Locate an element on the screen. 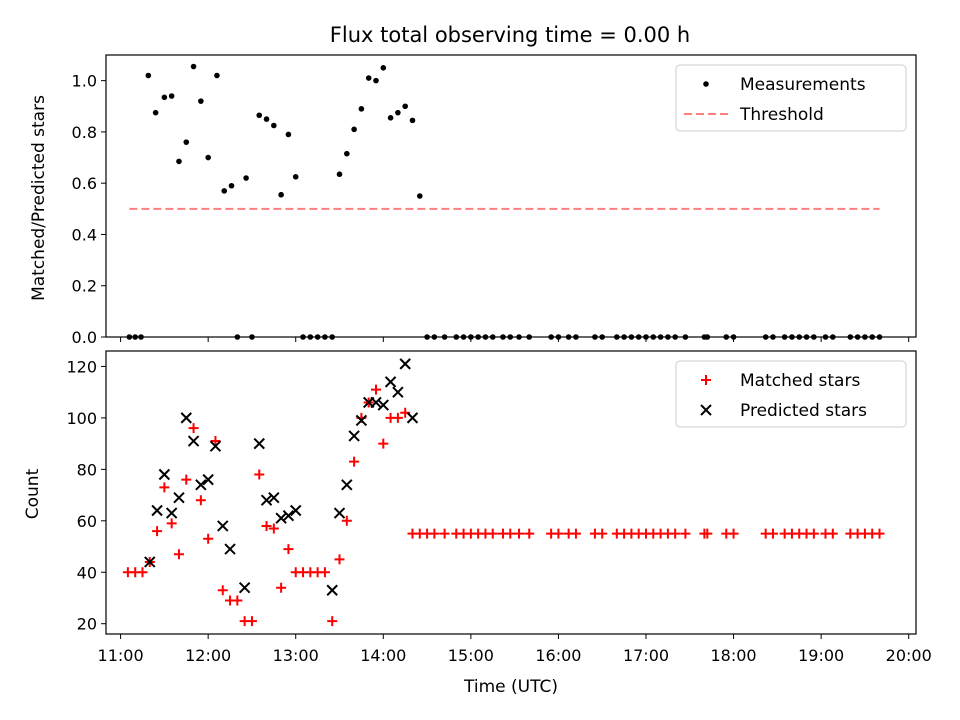 Image resolution: width=960 pixels, height=720 pixels. y-tick-label: 60 is located at coordinates (87, 521).